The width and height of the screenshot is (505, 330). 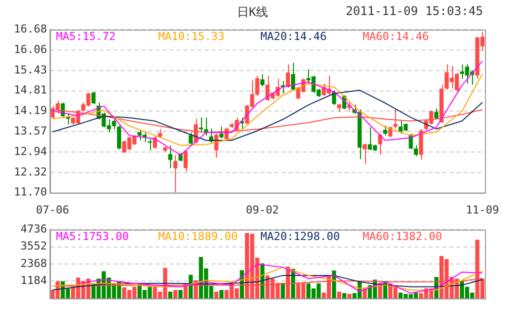 What do you see at coordinates (402, 236) in the screenshot?
I see `text: MA60:1382.00` at bounding box center [402, 236].